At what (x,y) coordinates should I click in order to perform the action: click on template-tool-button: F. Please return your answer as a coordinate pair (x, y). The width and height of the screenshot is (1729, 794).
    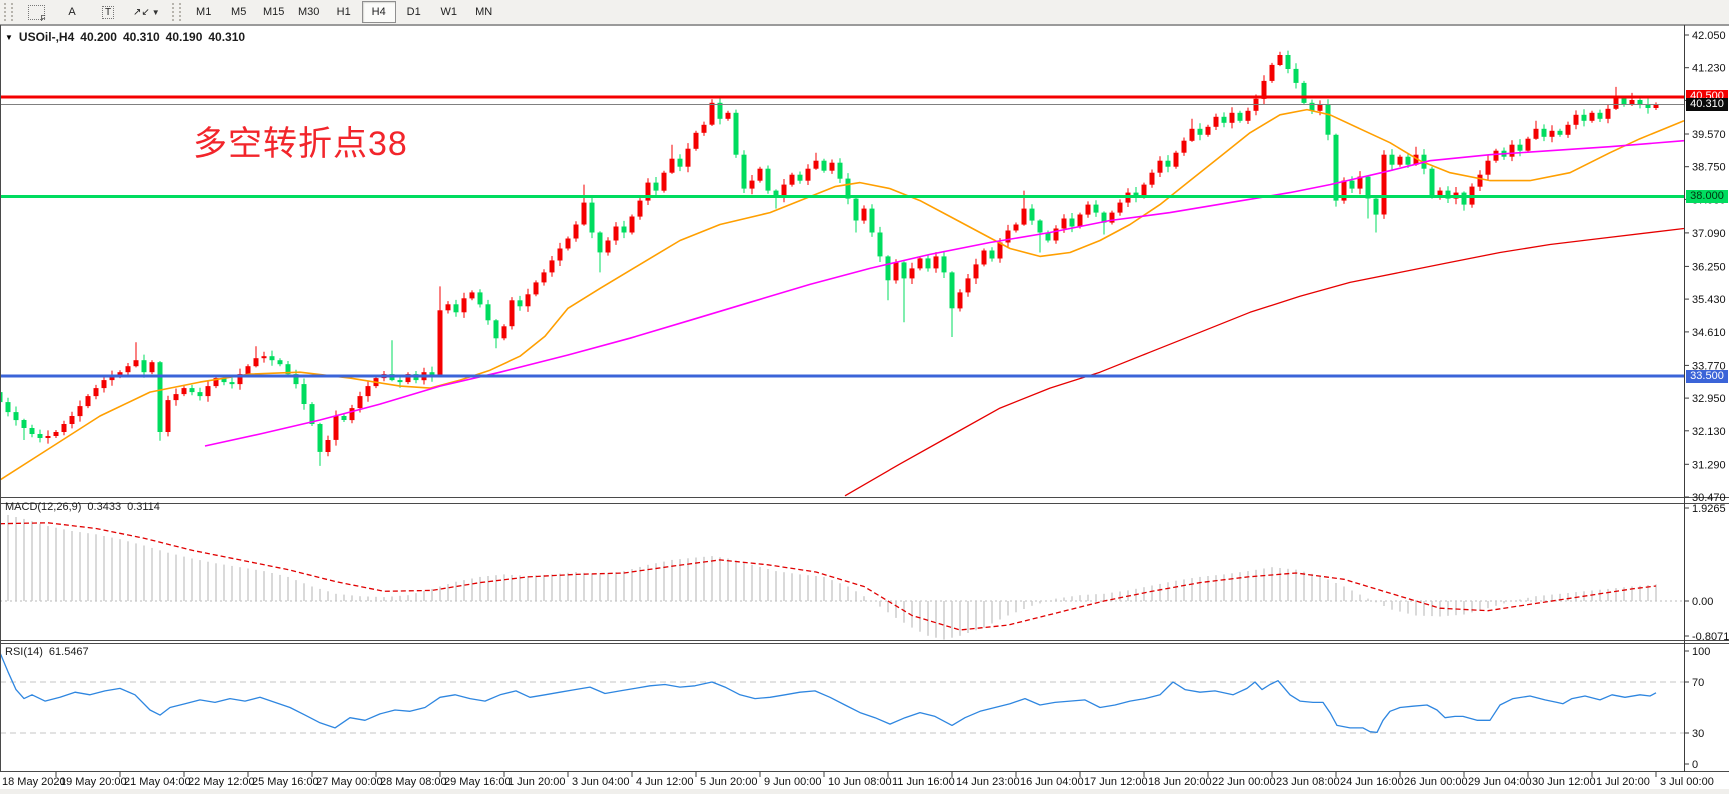
    Looking at the image, I should click on (36, 12).